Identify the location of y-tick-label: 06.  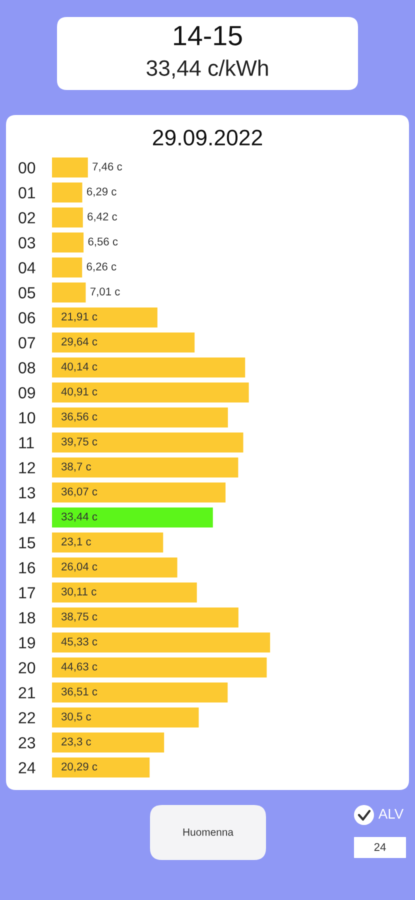
(27, 318).